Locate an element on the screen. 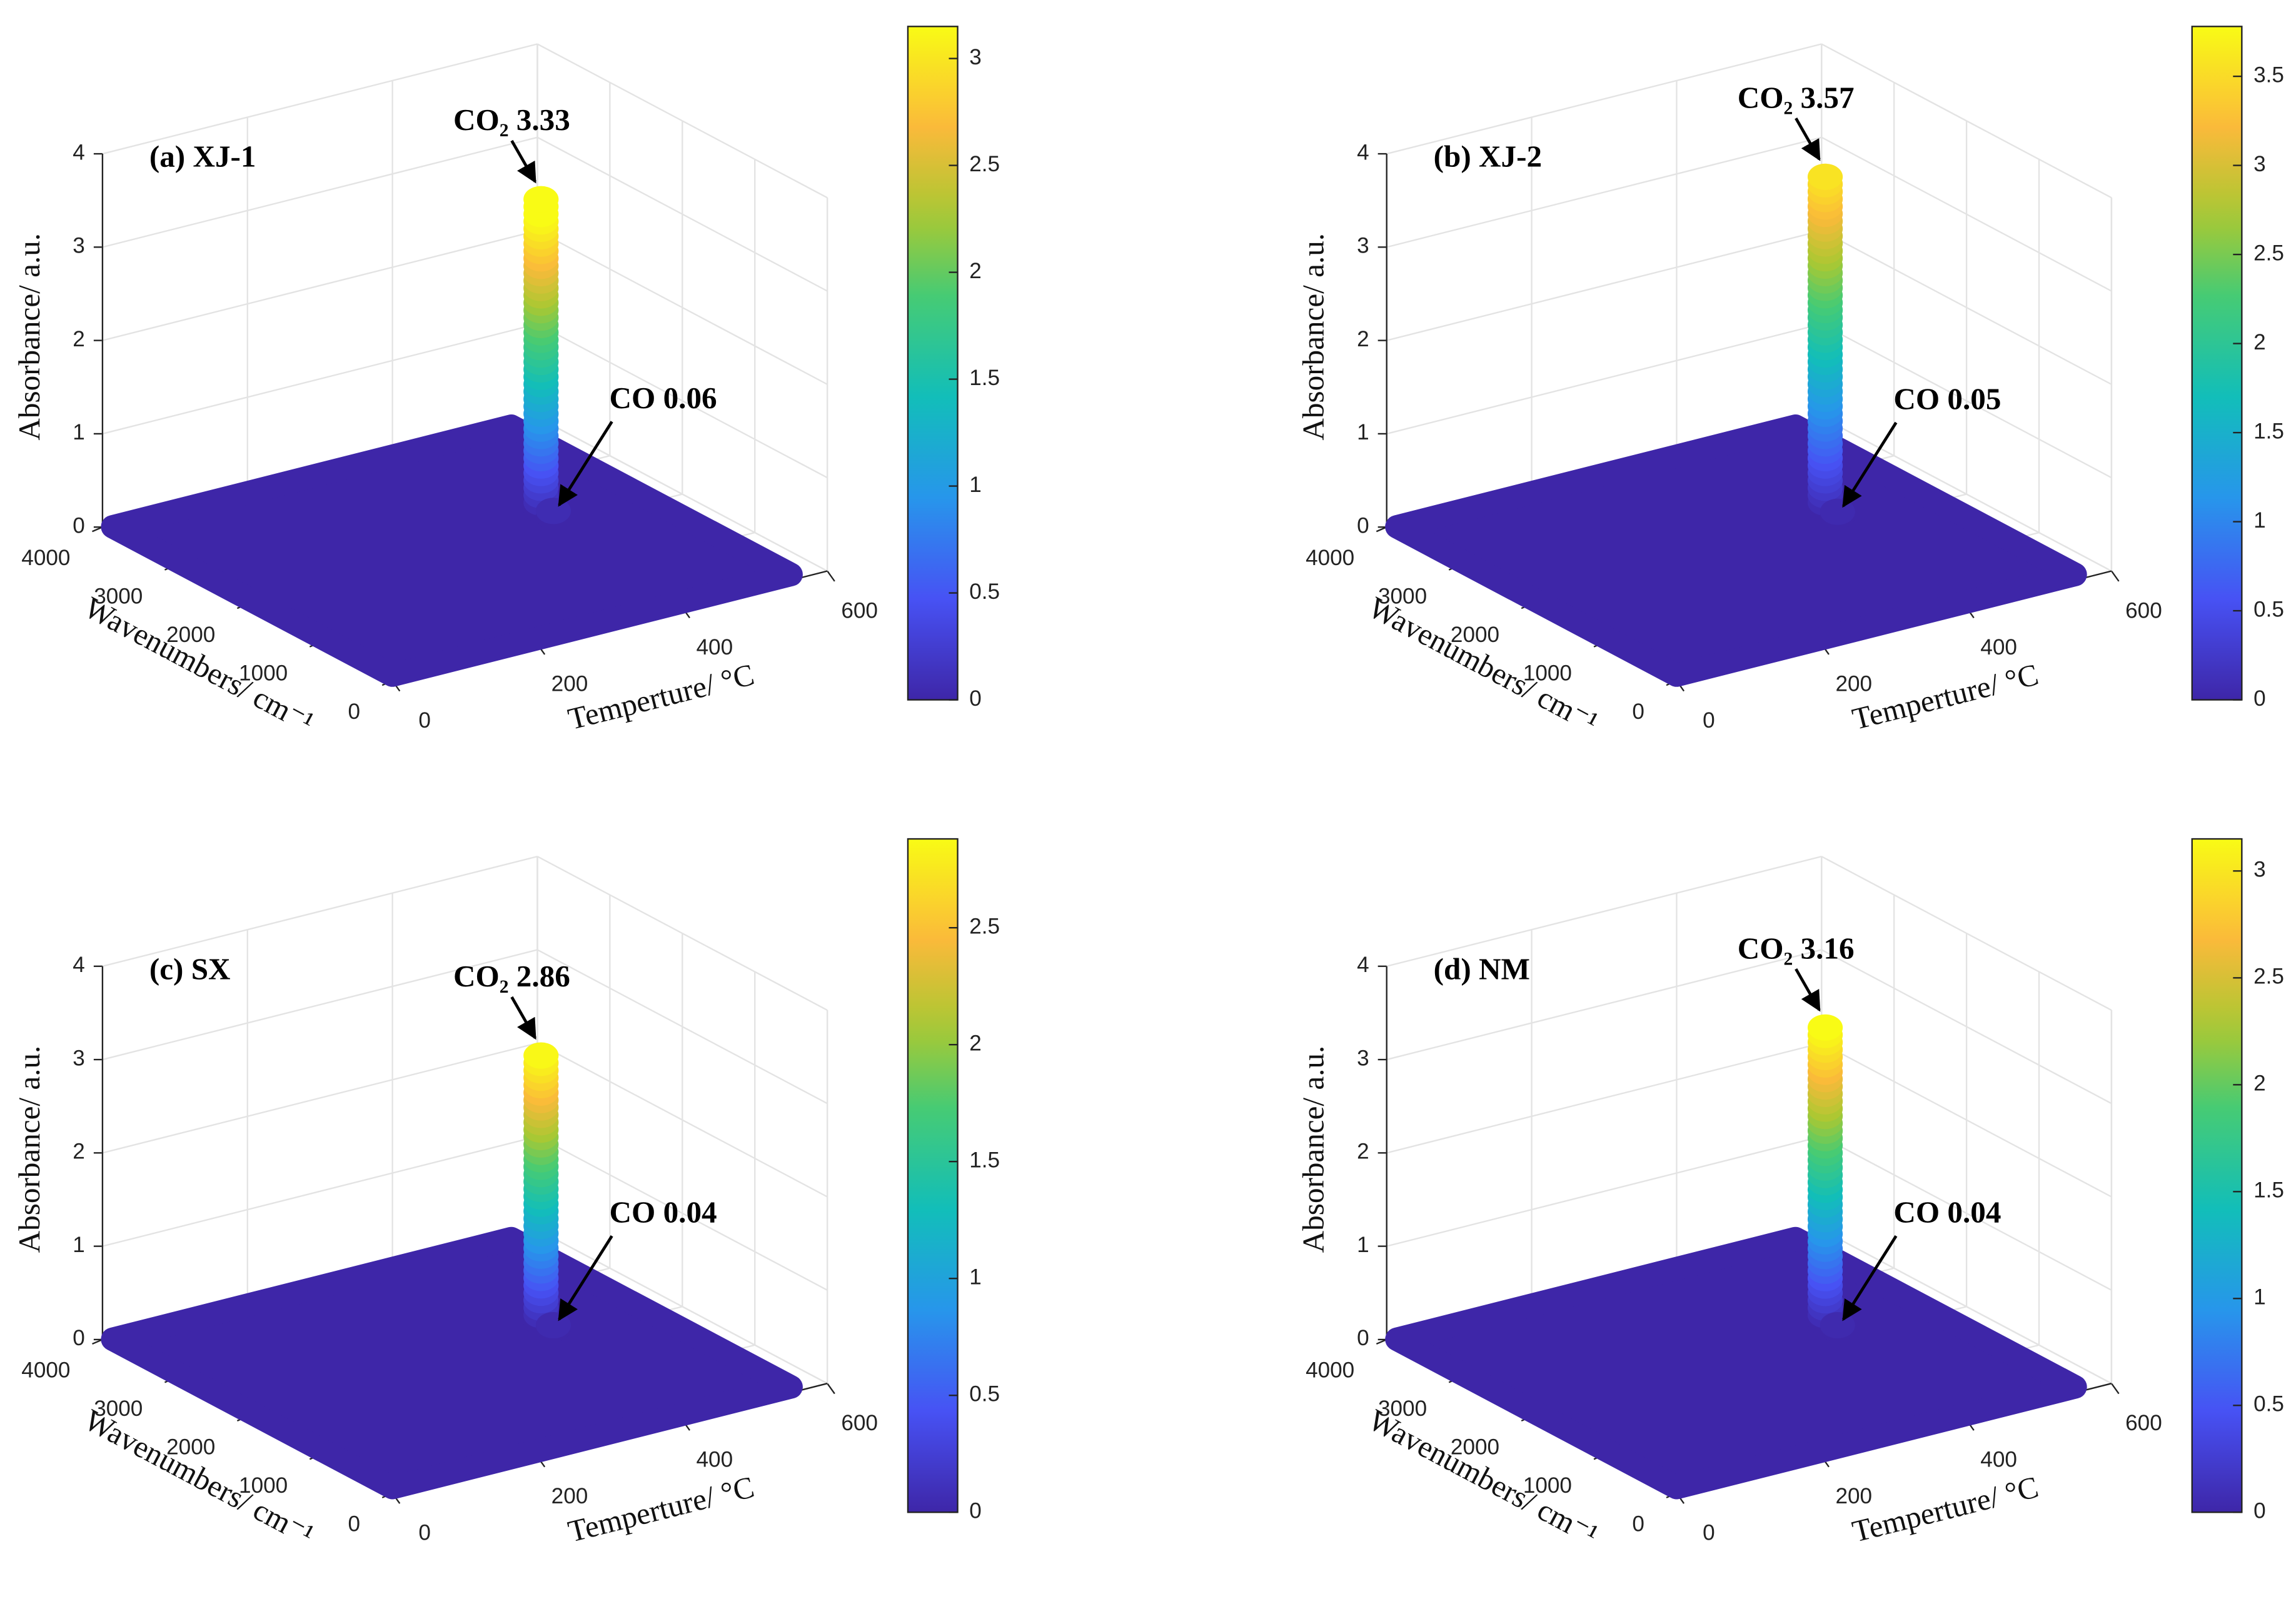 The height and width of the screenshot is (1609, 2296). annotation: CO₂ 3.16 is located at coordinates (1796, 948).